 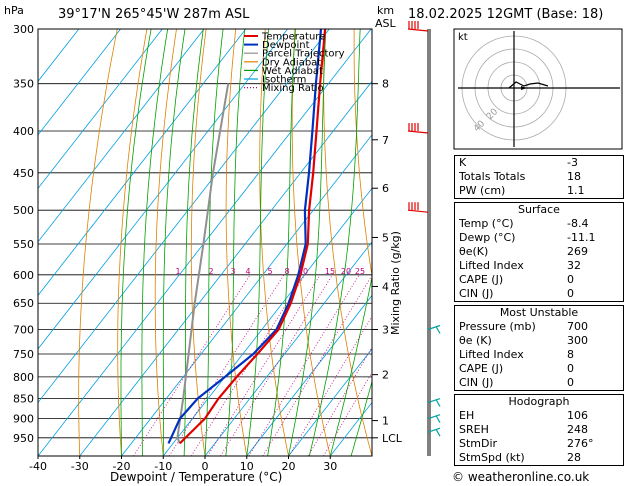 I want to click on mixing-ratio-axis-label: Mixing Ratio (g/kg), so click(x=395, y=283).